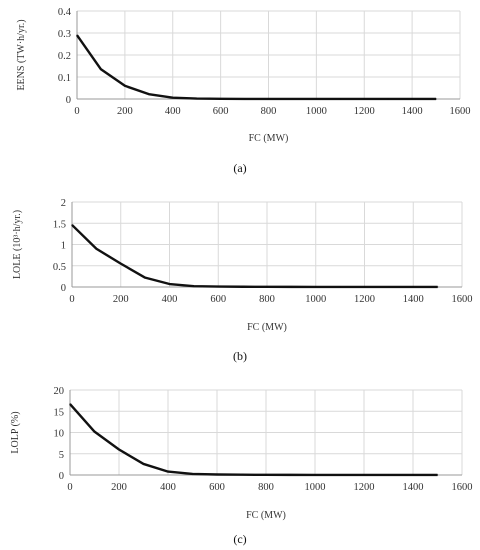  I want to click on y-tick-label: 1.5, so click(59, 224).